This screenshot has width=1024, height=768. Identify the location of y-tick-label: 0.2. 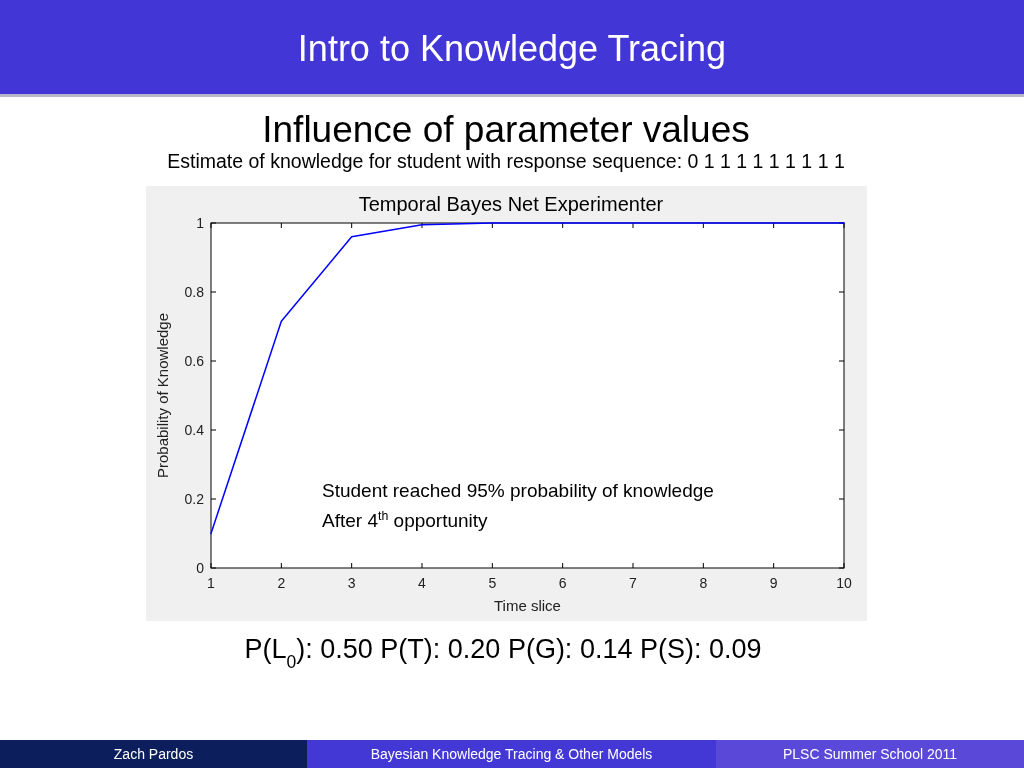
(194, 499).